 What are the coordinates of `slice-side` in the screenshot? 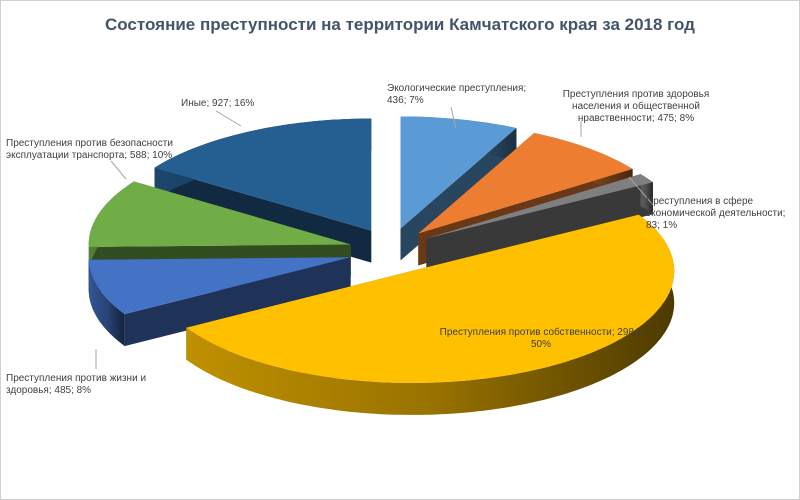 It's located at (539, 226).